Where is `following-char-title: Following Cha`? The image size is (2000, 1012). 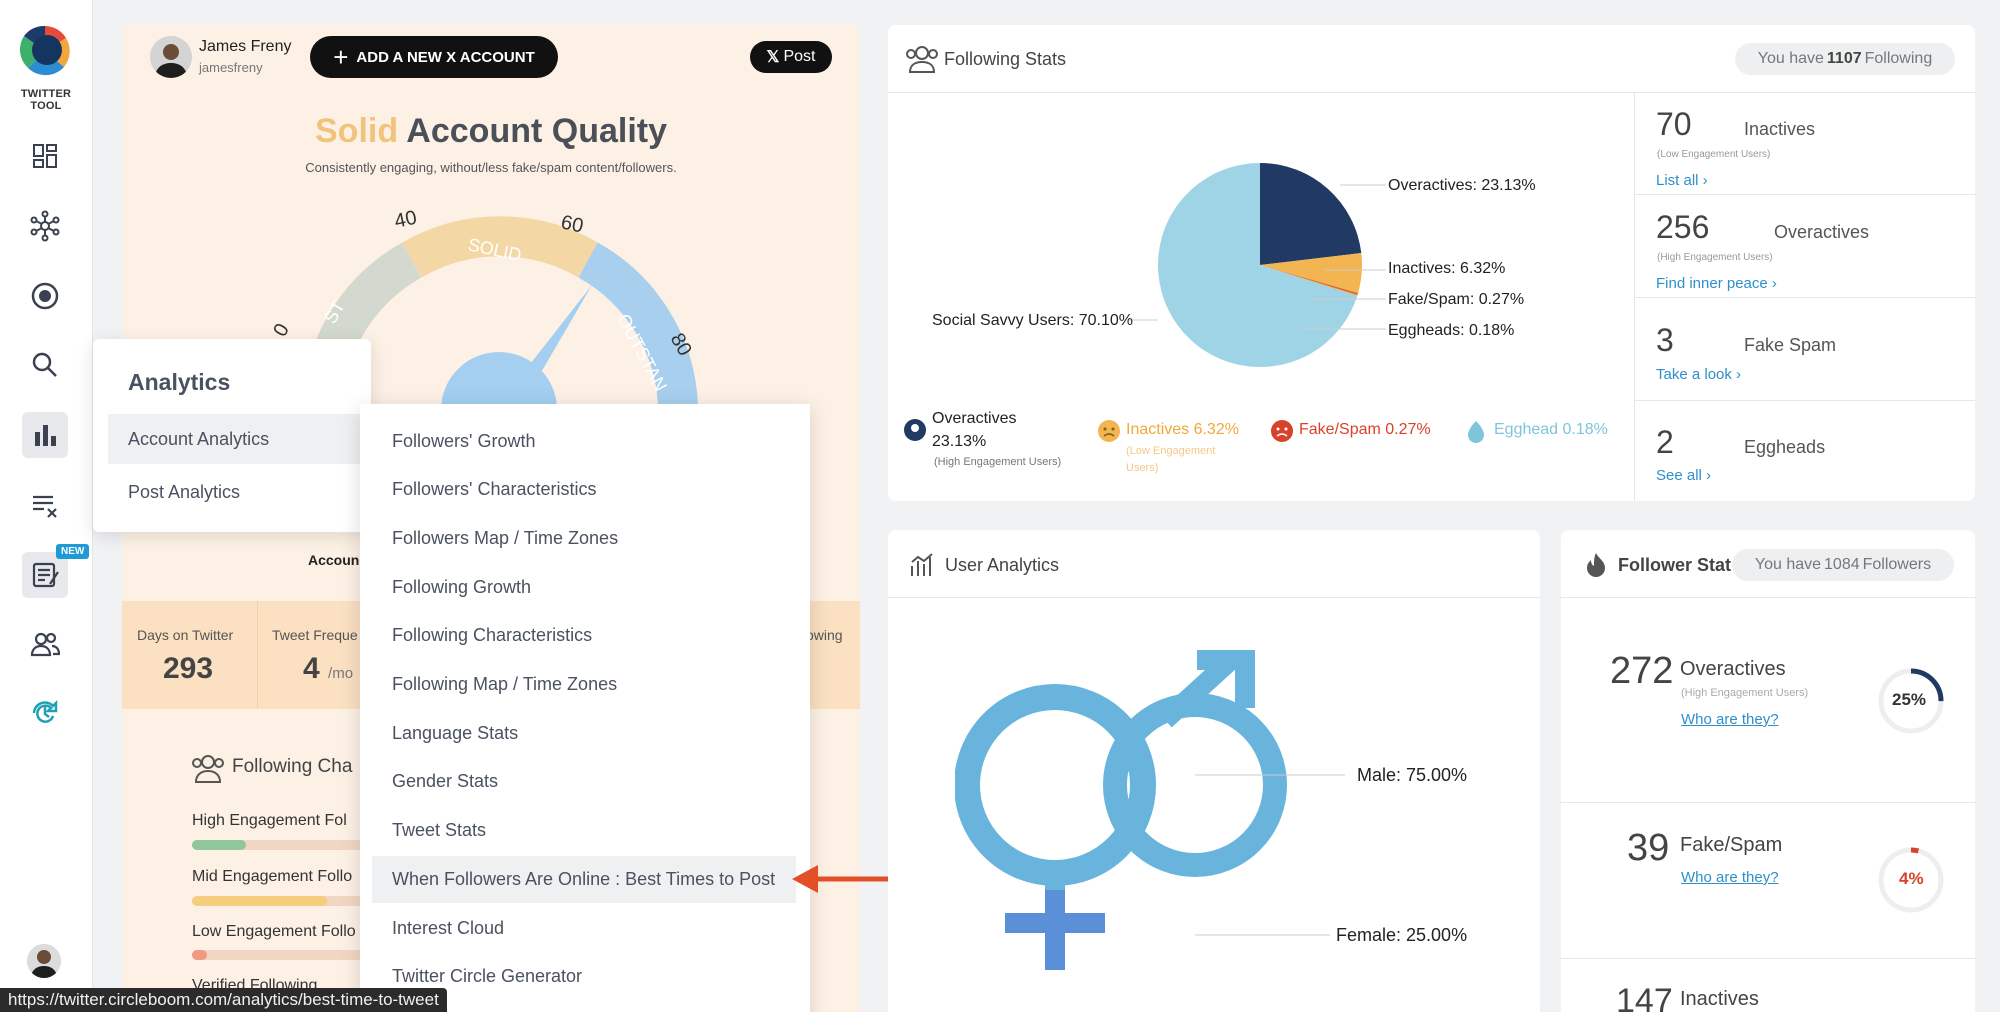
following-char-title: Following Cha is located at coordinates (292, 766).